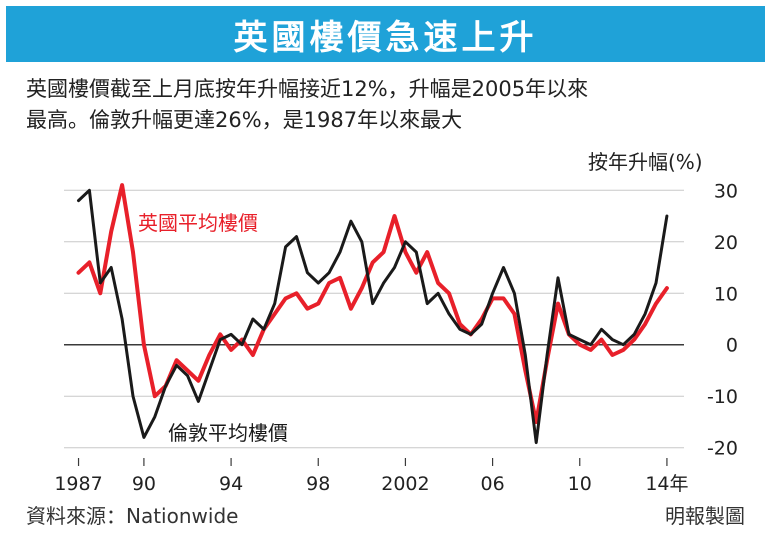  I want to click on y-tick-label: -10, so click(722, 397).